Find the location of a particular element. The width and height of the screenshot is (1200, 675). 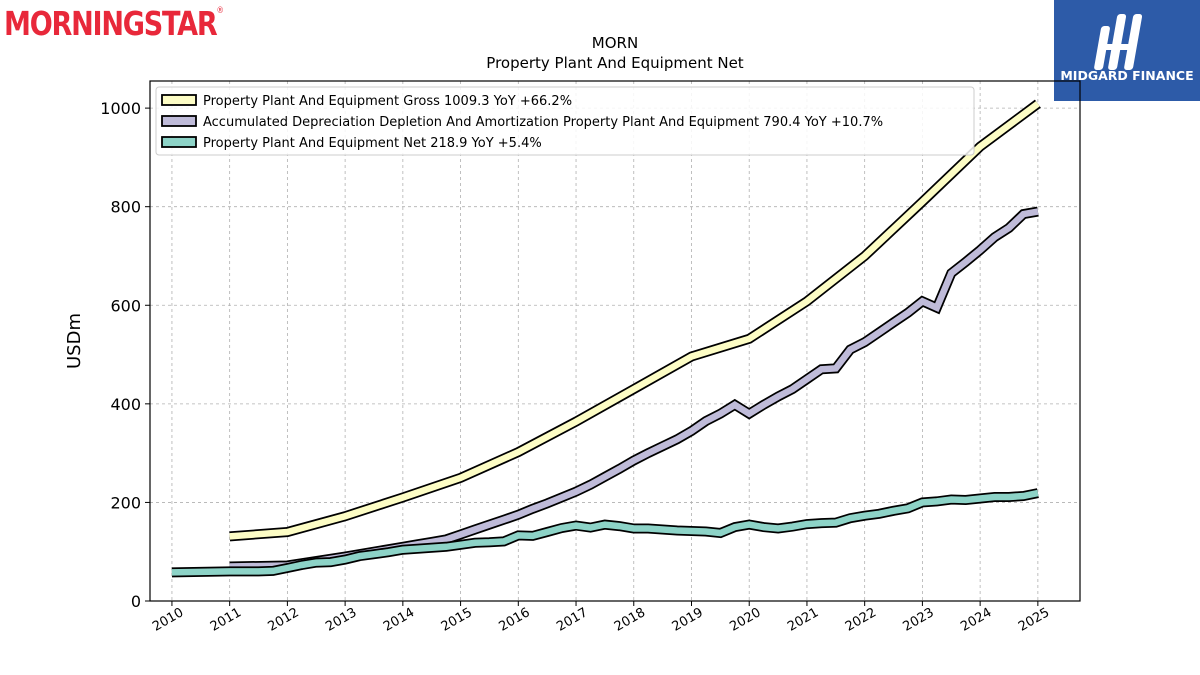

midgard-finance-wordmark: MIDGARD FINANCE is located at coordinates (1127, 75).